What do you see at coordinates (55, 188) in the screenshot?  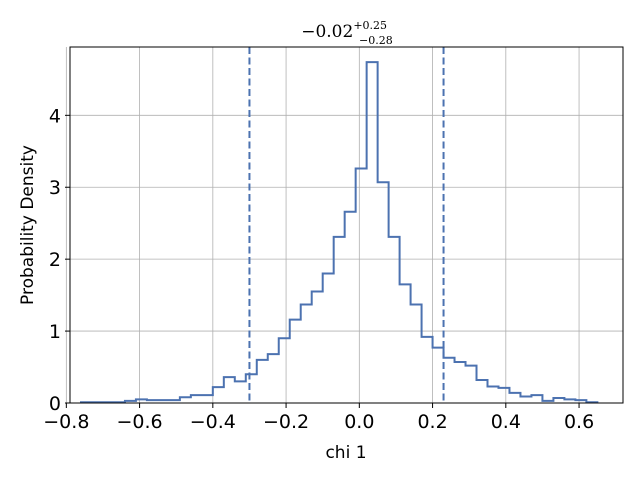 I see `y-tick-label: 3` at bounding box center [55, 188].